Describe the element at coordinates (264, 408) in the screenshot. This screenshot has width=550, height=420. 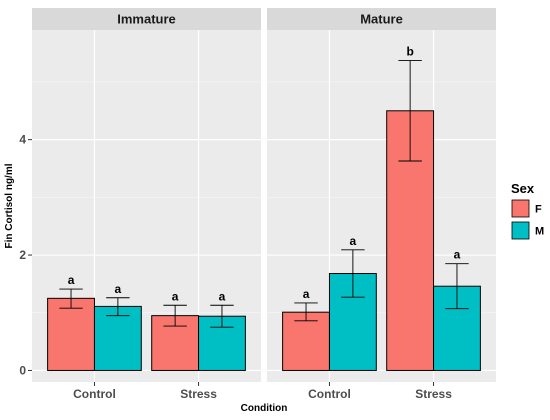
I see `x-axis-title: Condition` at that location.